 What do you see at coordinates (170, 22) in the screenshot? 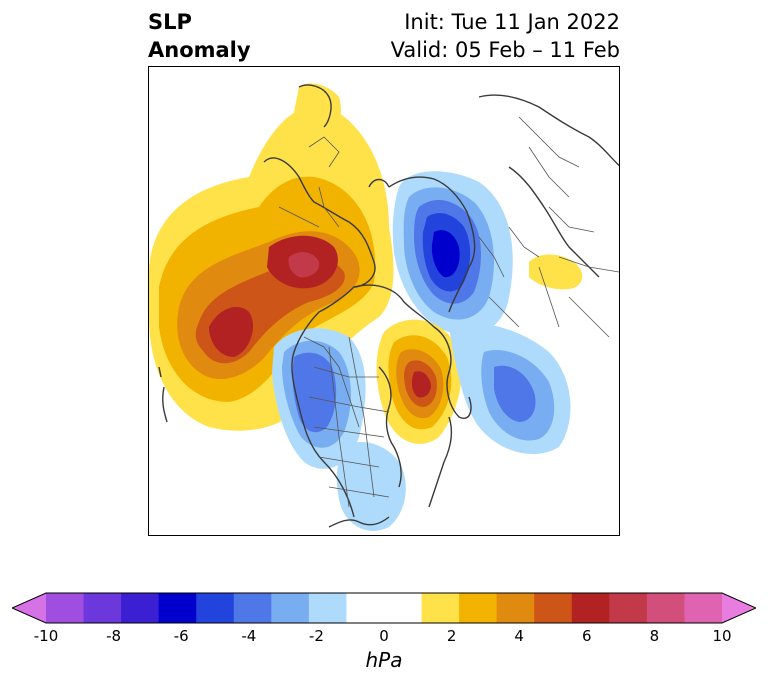
I see `title-line-1: SLP` at bounding box center [170, 22].